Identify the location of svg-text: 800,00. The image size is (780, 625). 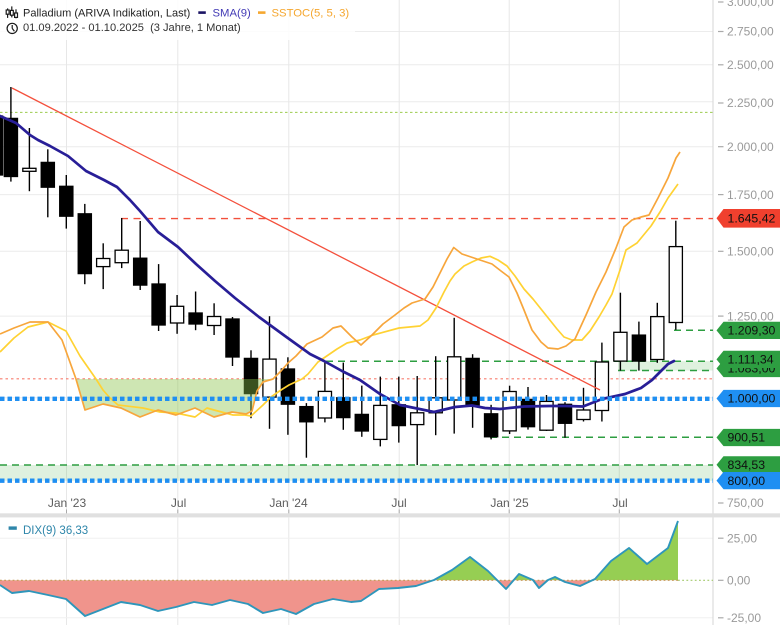
(747, 481).